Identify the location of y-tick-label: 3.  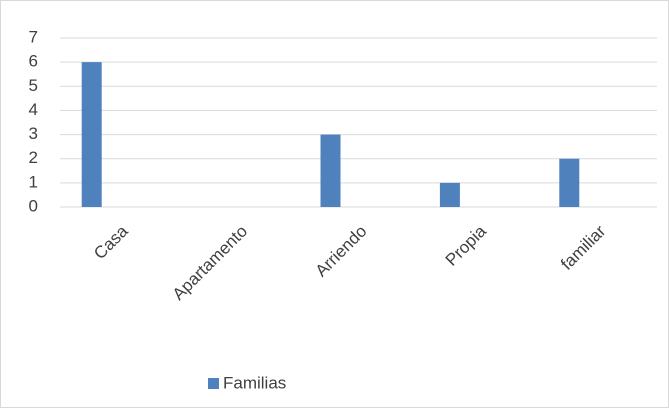
(33, 133).